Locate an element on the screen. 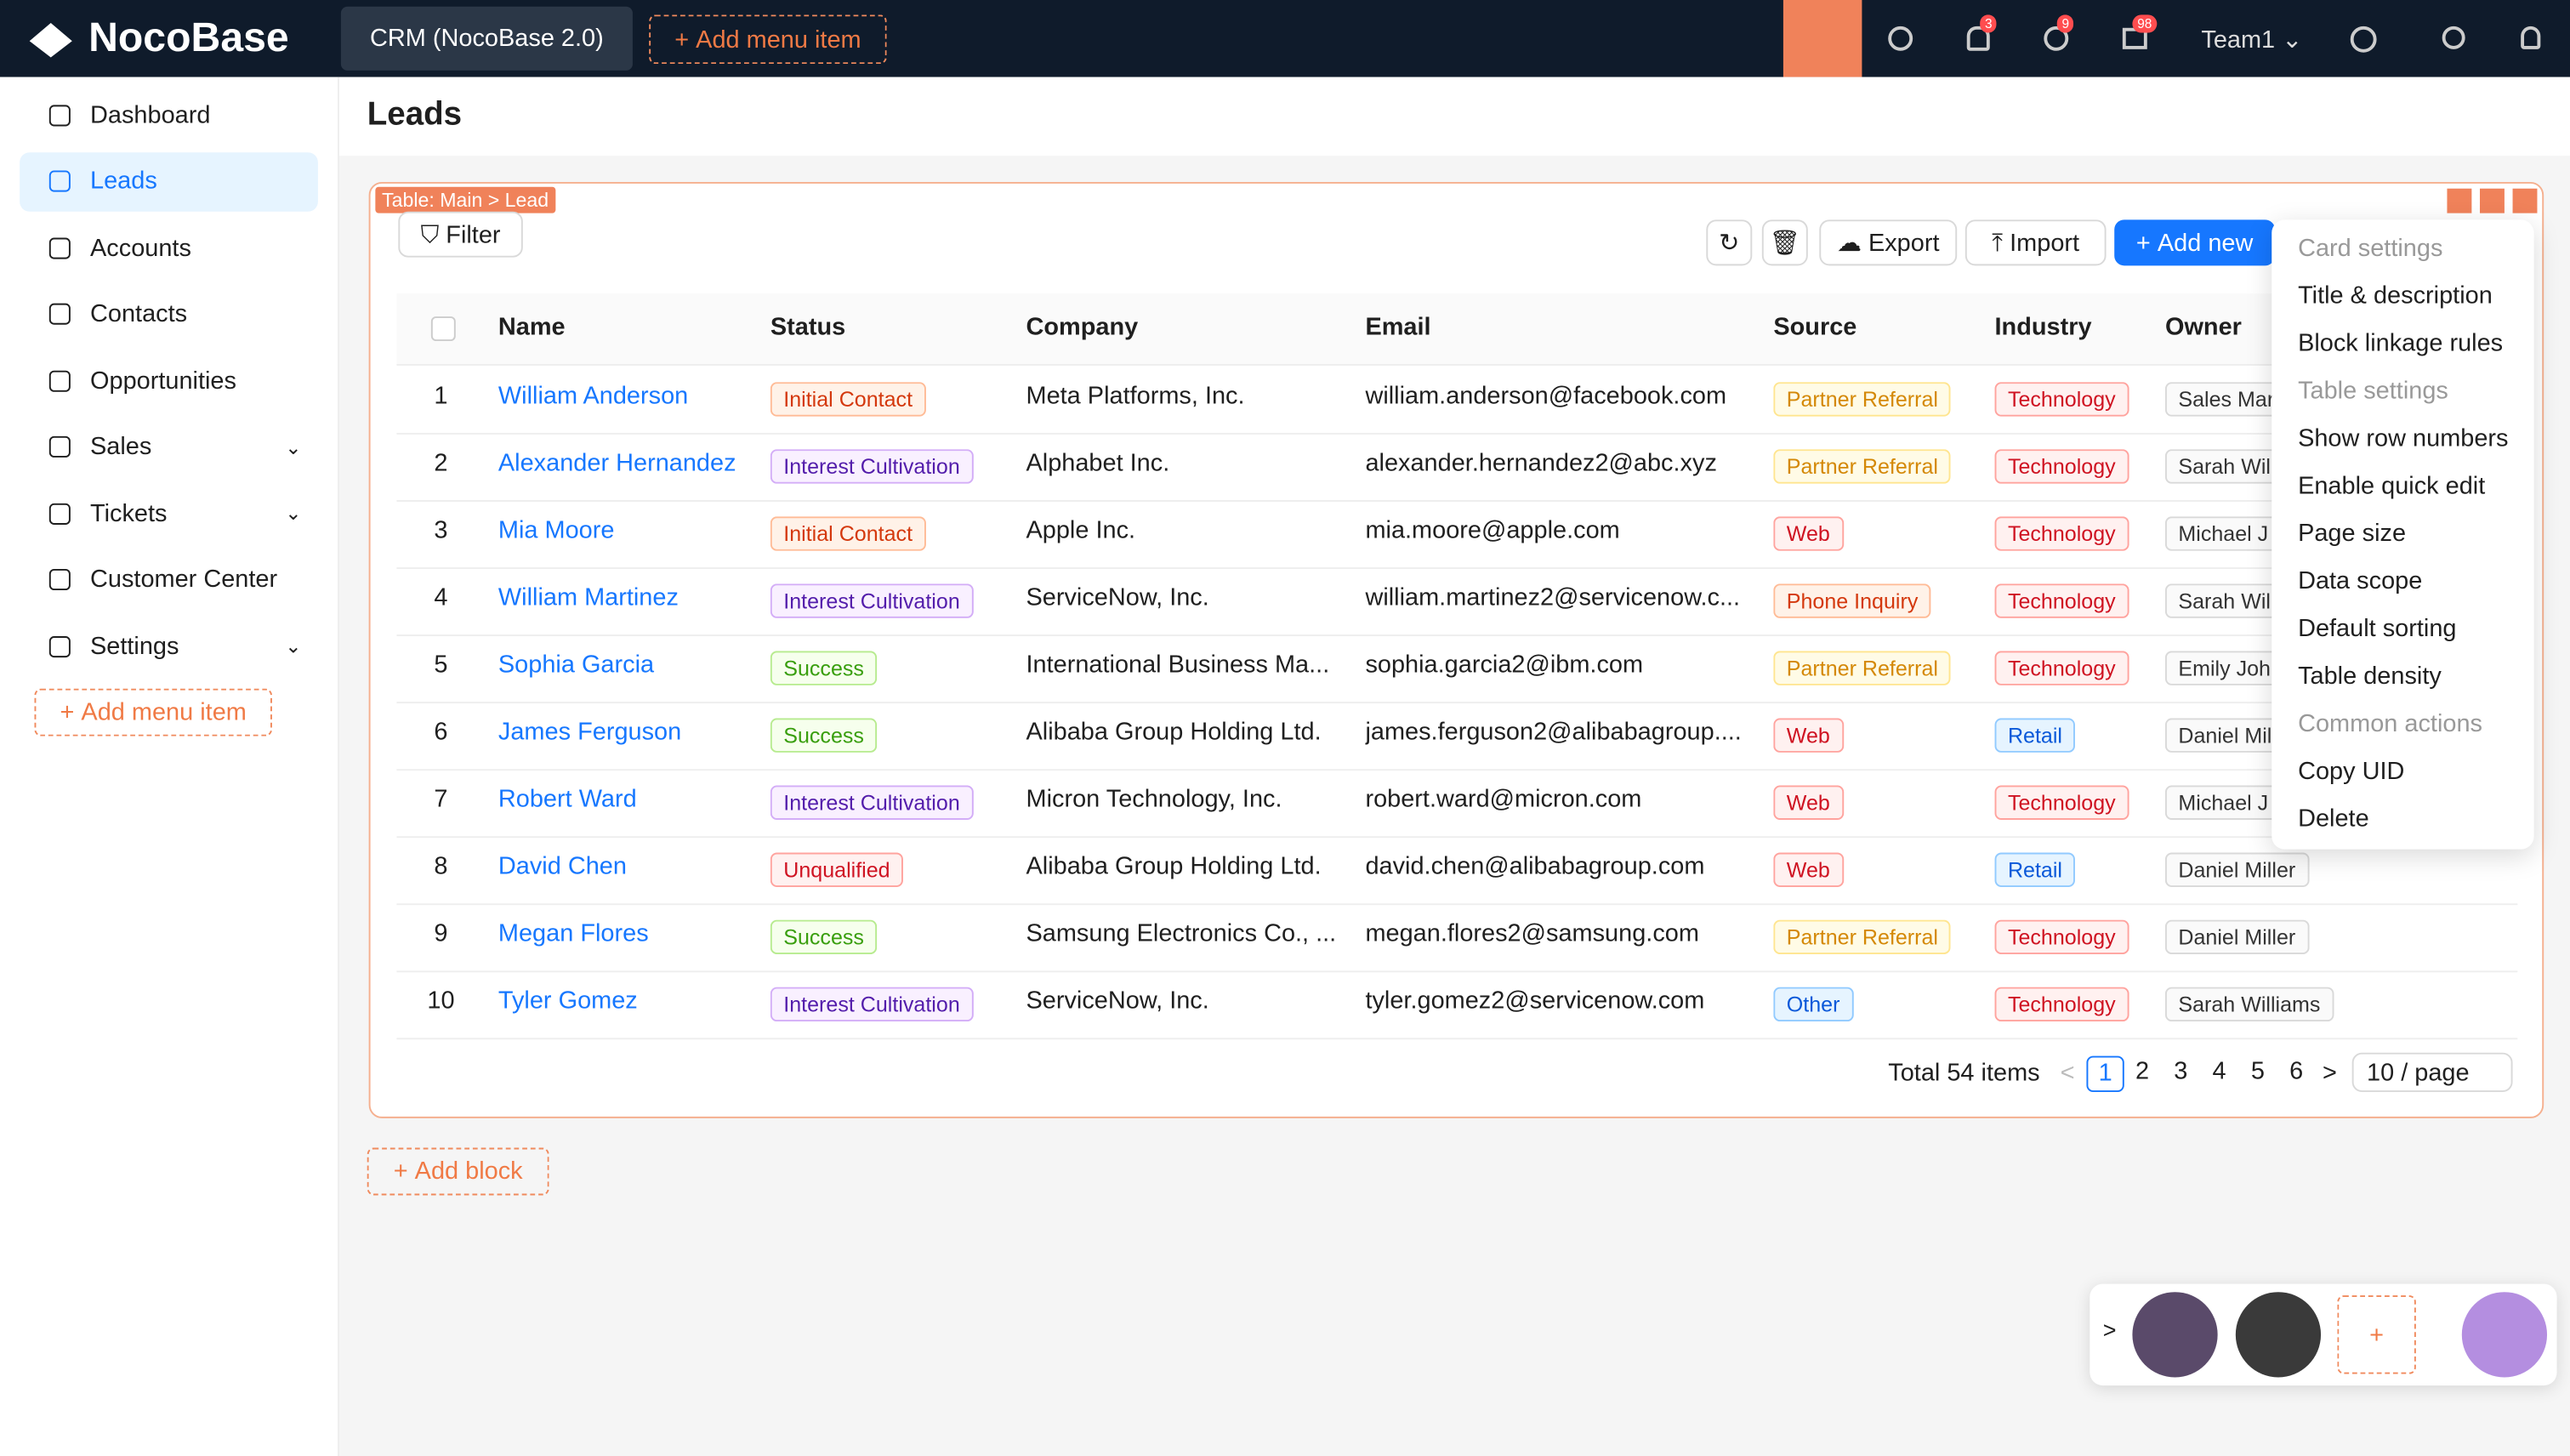  avatar-group is located at coordinates (2504, 1334).